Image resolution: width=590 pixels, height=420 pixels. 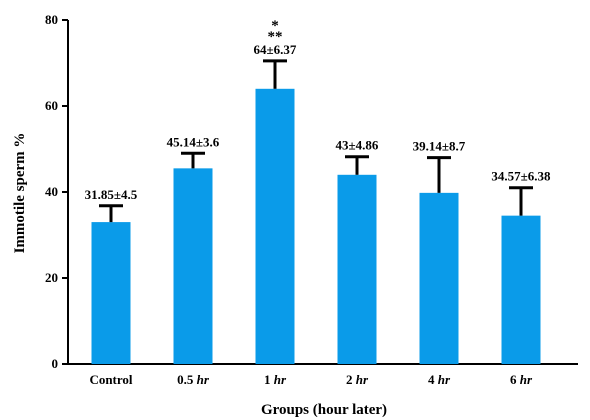 What do you see at coordinates (357, 145) in the screenshot?
I see `data-label: 43±4.86` at bounding box center [357, 145].